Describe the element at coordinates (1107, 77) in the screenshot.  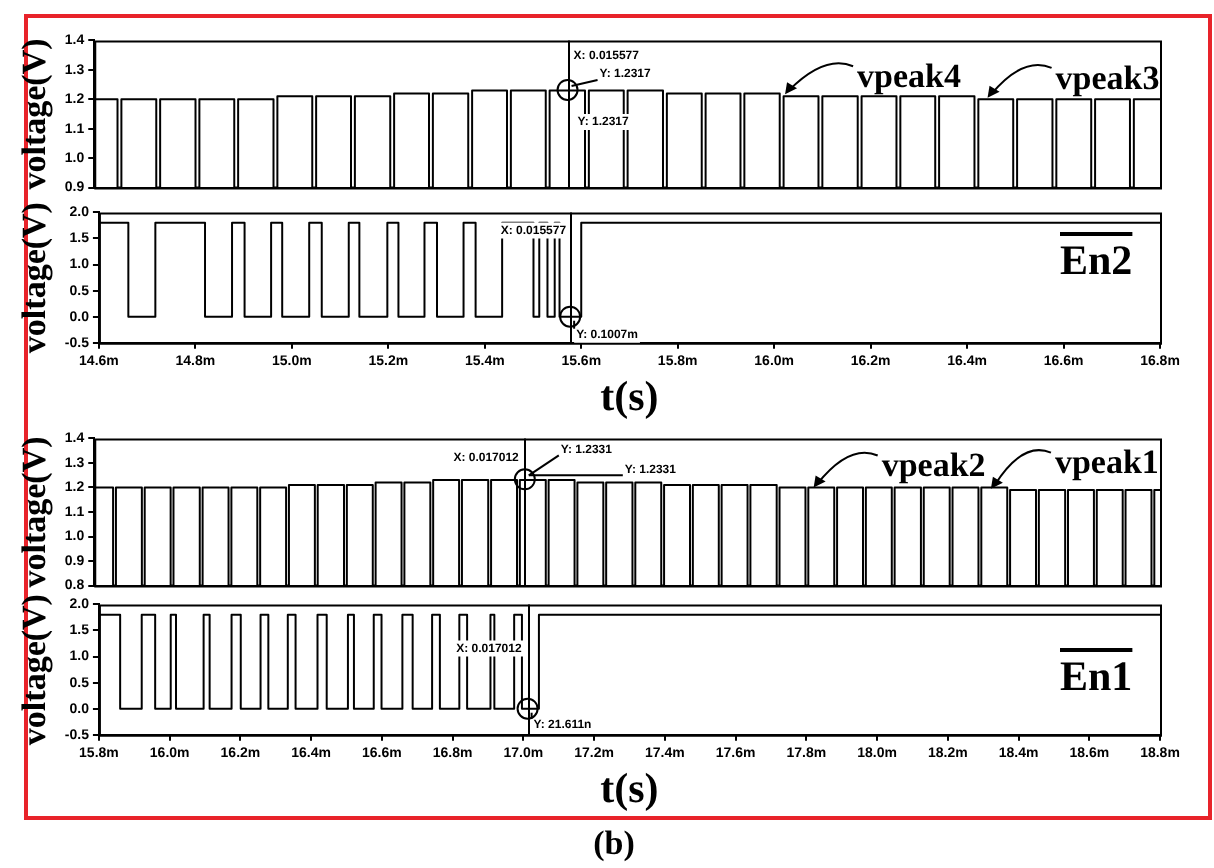
I see `annotation: vpeak3` at that location.